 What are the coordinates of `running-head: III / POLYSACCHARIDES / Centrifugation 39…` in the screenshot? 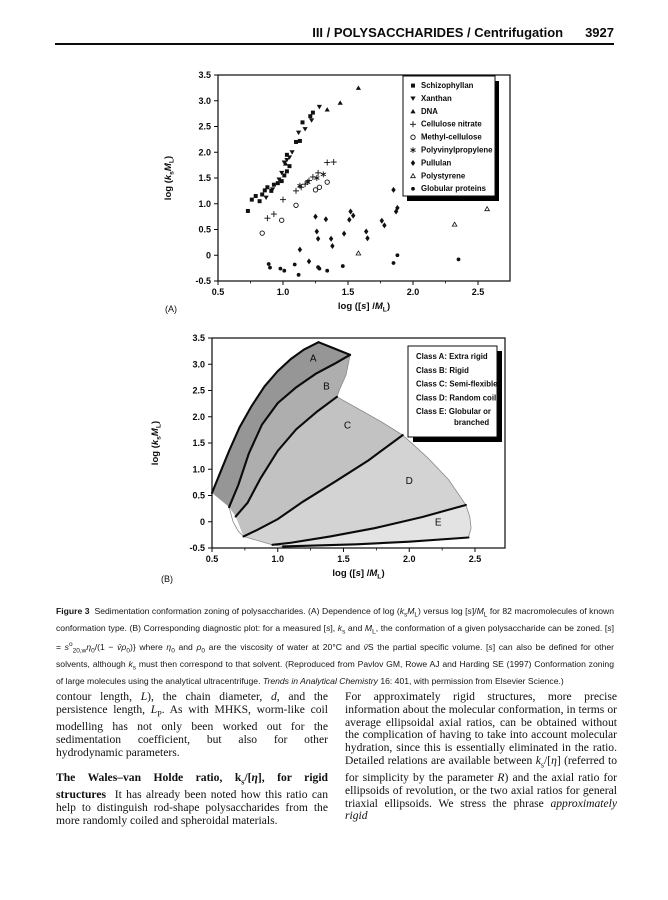 It's located at (334, 32).